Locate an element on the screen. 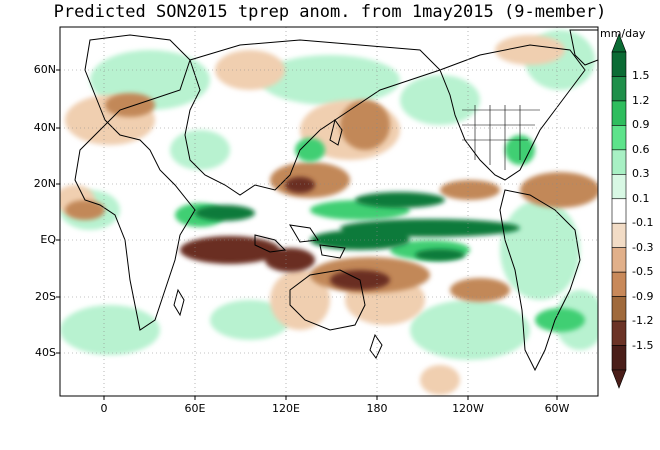  lon-label-0: 0 is located at coordinates (104, 408).